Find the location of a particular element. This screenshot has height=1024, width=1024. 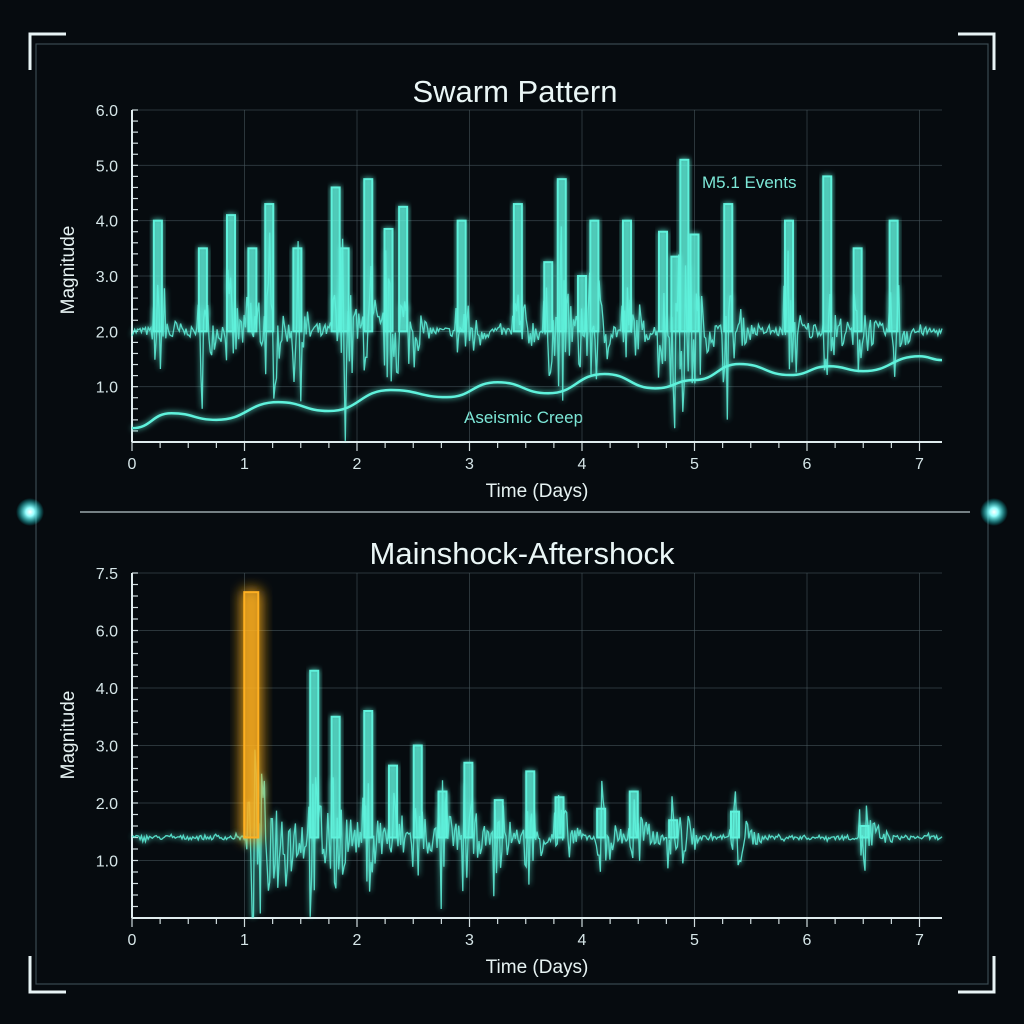

annotation-events: M5.1 Events is located at coordinates (749, 182).